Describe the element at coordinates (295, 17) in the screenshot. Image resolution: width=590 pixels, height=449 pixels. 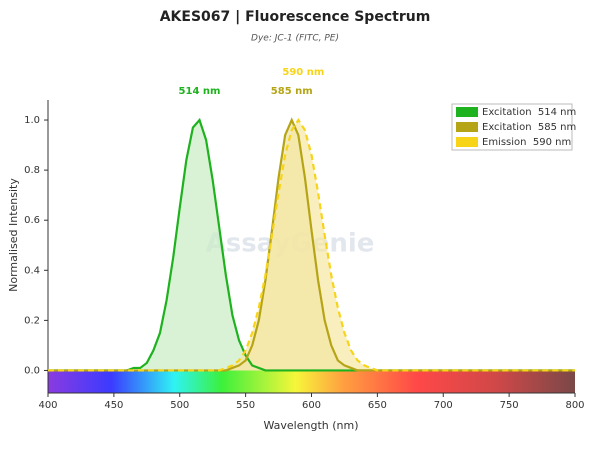
I see `chart-title: AKES067 | Fluorescence Spectrum` at that location.